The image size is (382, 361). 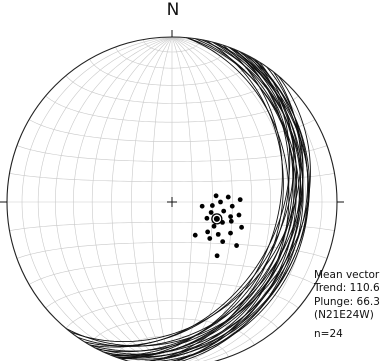 I want to click on mean-vector-title: Mean vector, so click(x=347, y=275).